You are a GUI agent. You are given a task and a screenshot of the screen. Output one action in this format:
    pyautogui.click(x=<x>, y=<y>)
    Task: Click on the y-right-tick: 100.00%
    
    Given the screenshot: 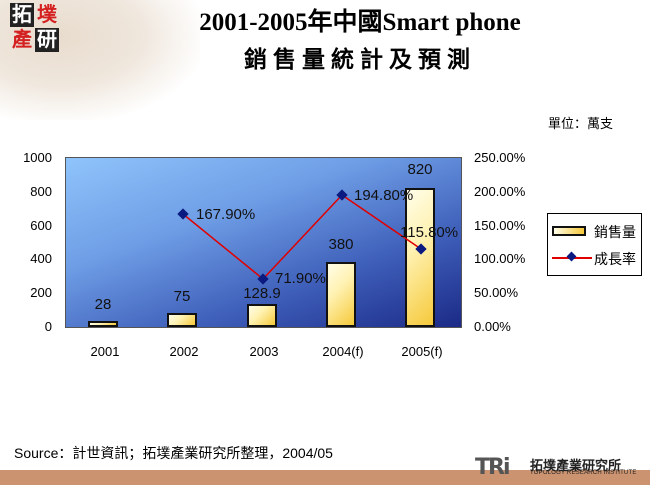 What is the action you would take?
    pyautogui.click(x=500, y=258)
    